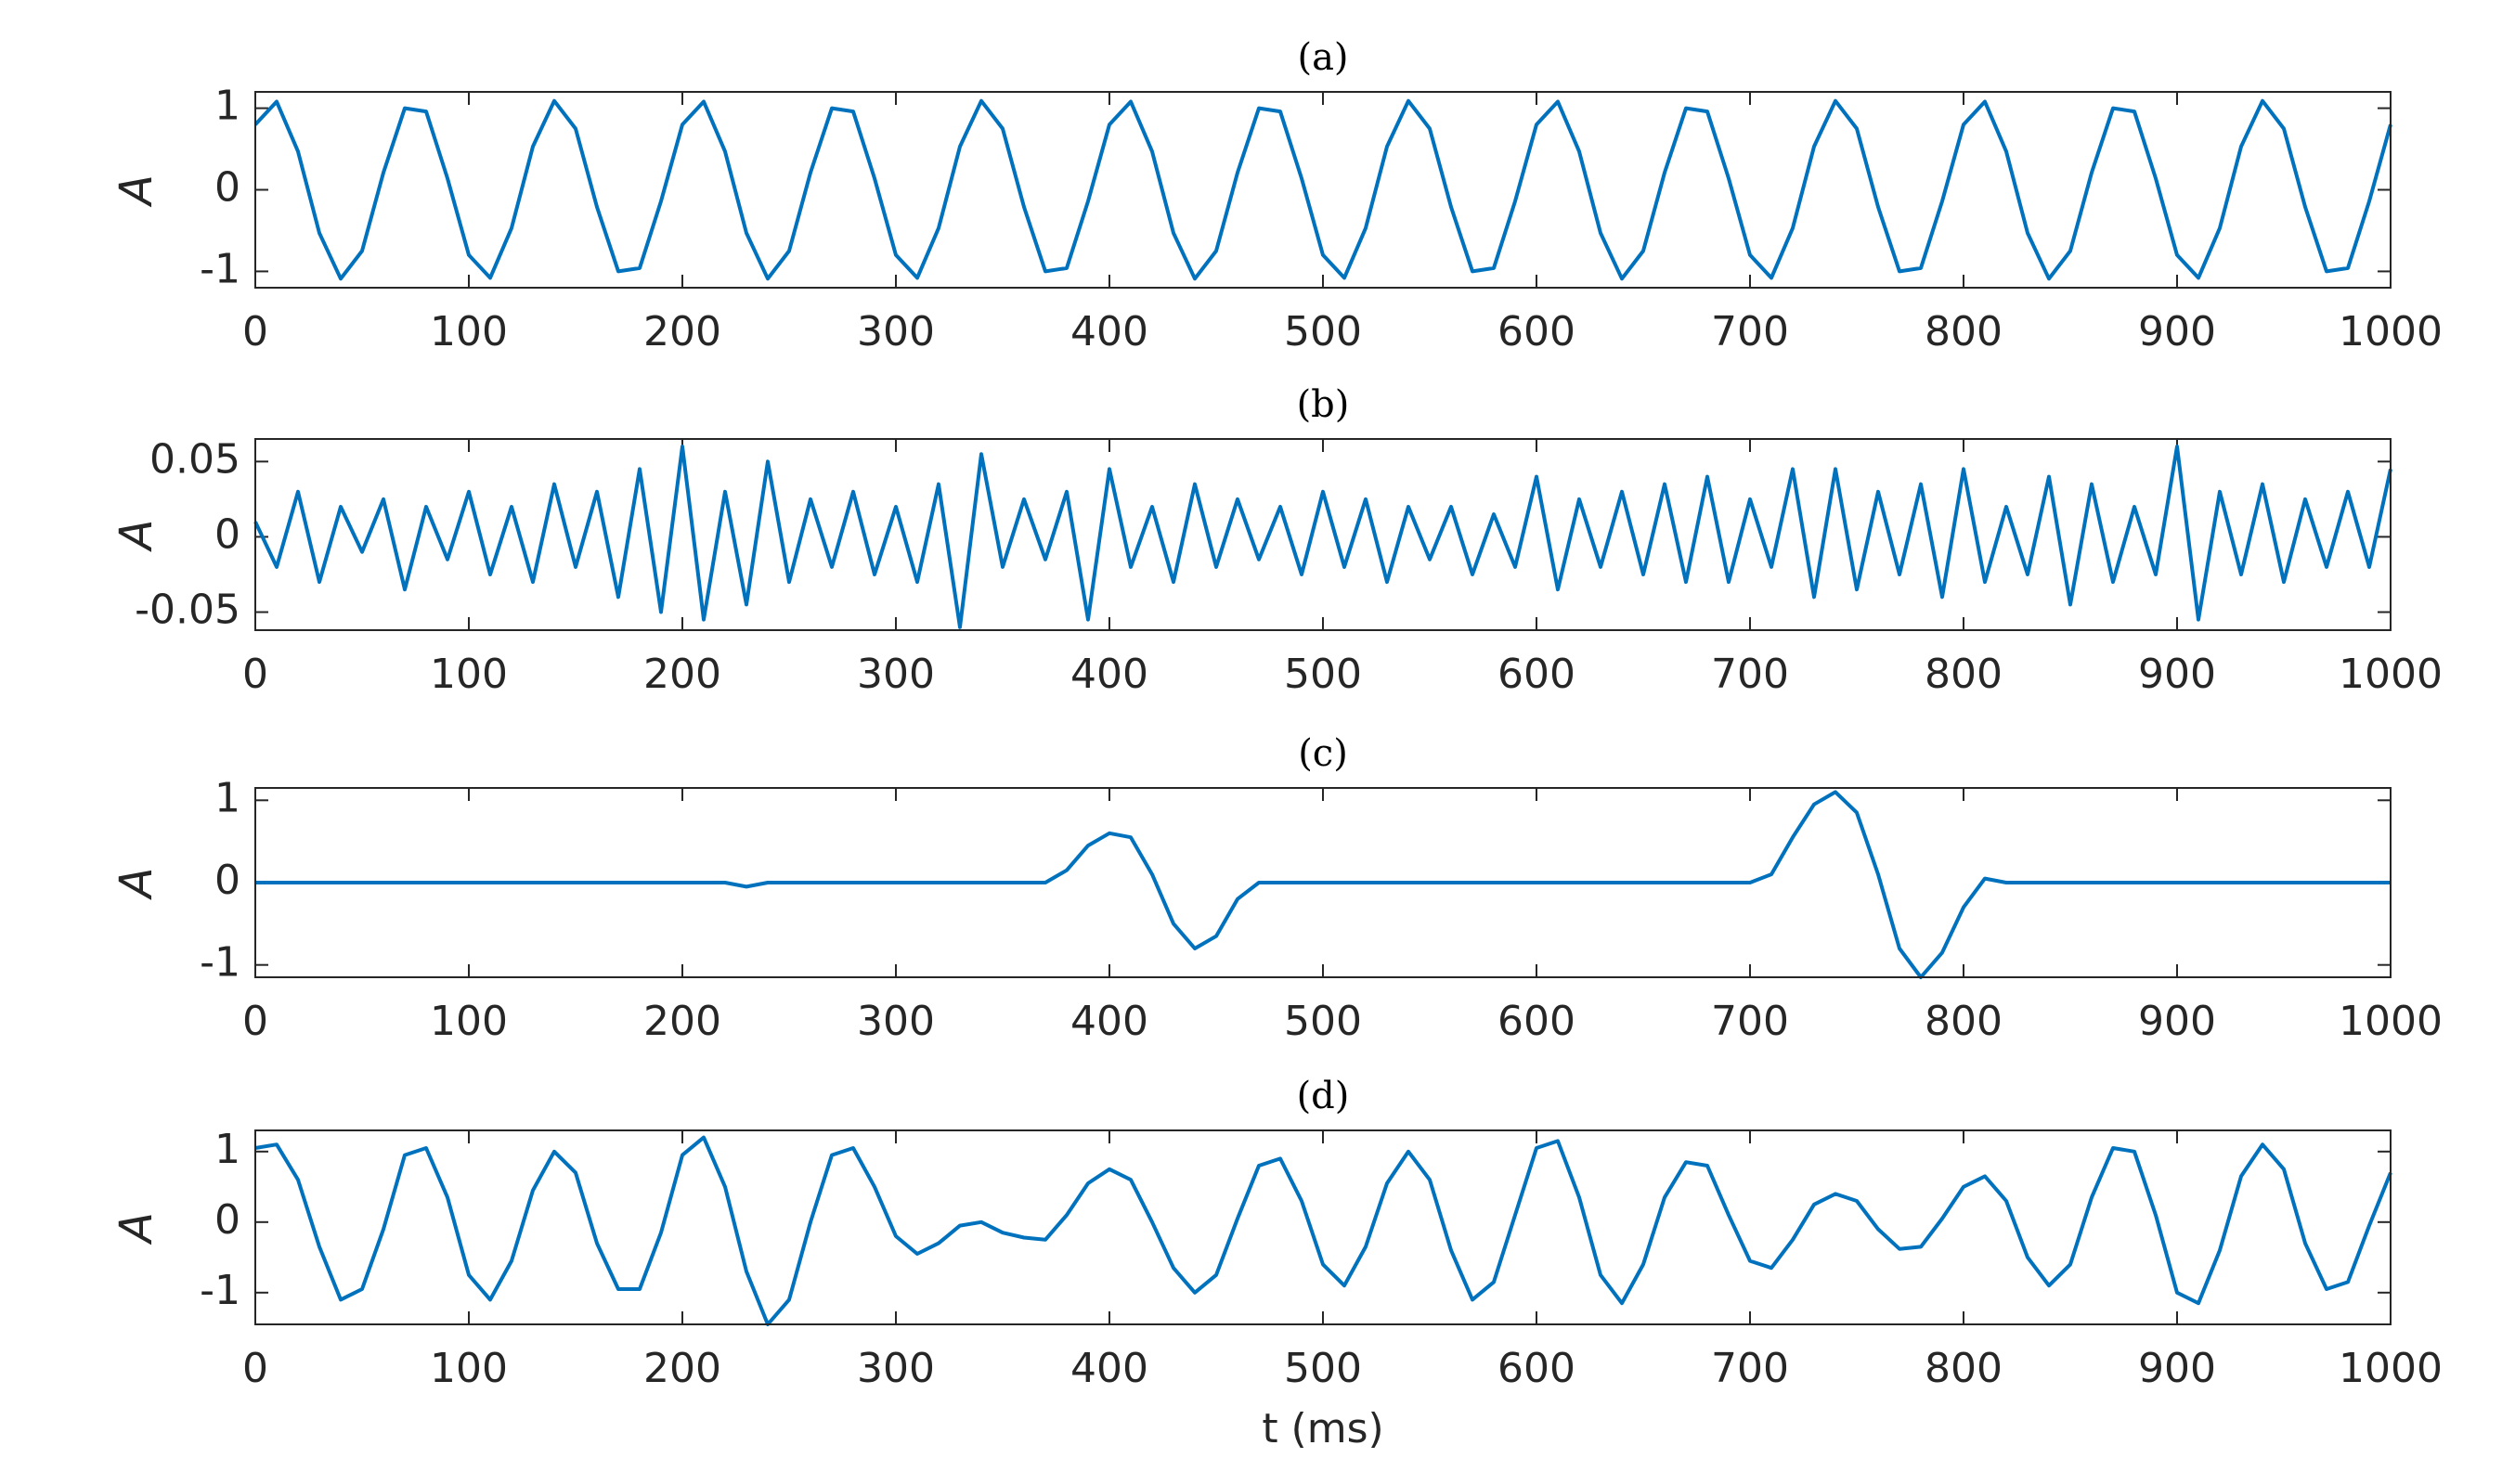 This screenshot has height=1484, width=2502. I want to click on panel-title: (d), so click(1323, 1096).